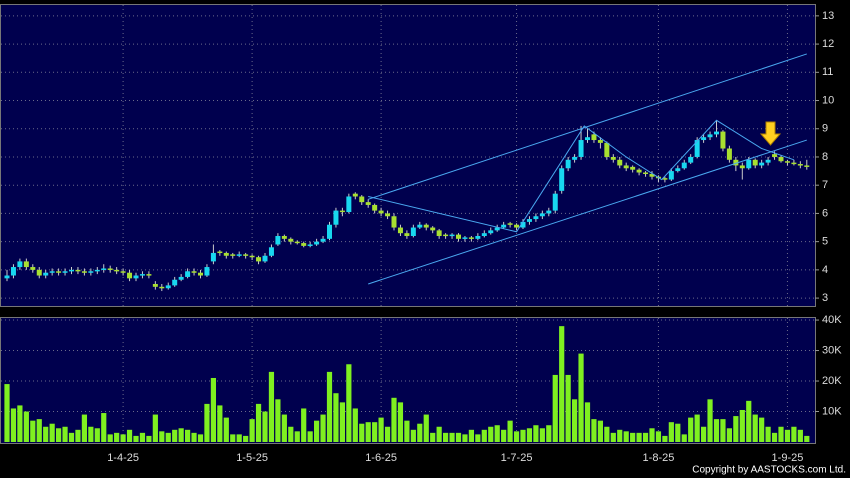 This screenshot has height=478, width=850. What do you see at coordinates (770, 133) in the screenshot?
I see `arrow-annotation` at bounding box center [770, 133].